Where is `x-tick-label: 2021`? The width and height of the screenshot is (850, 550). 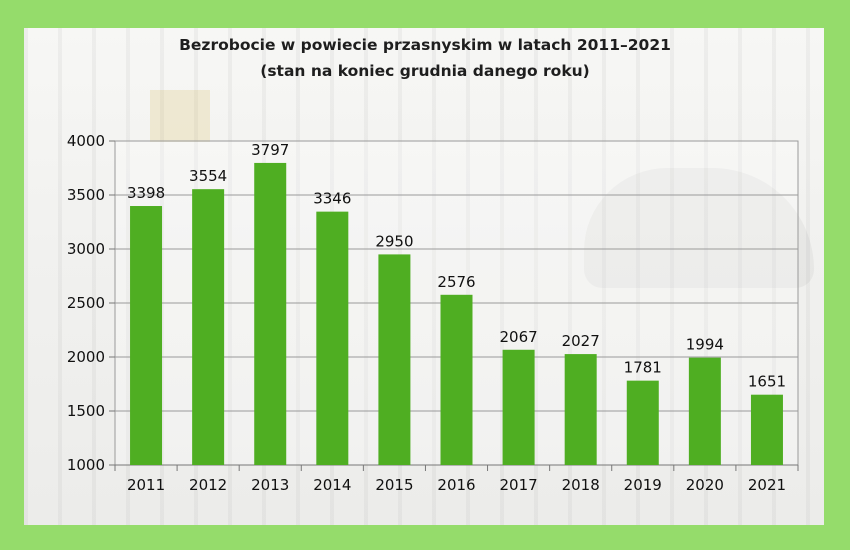 x-tick-label: 2021 is located at coordinates (767, 485).